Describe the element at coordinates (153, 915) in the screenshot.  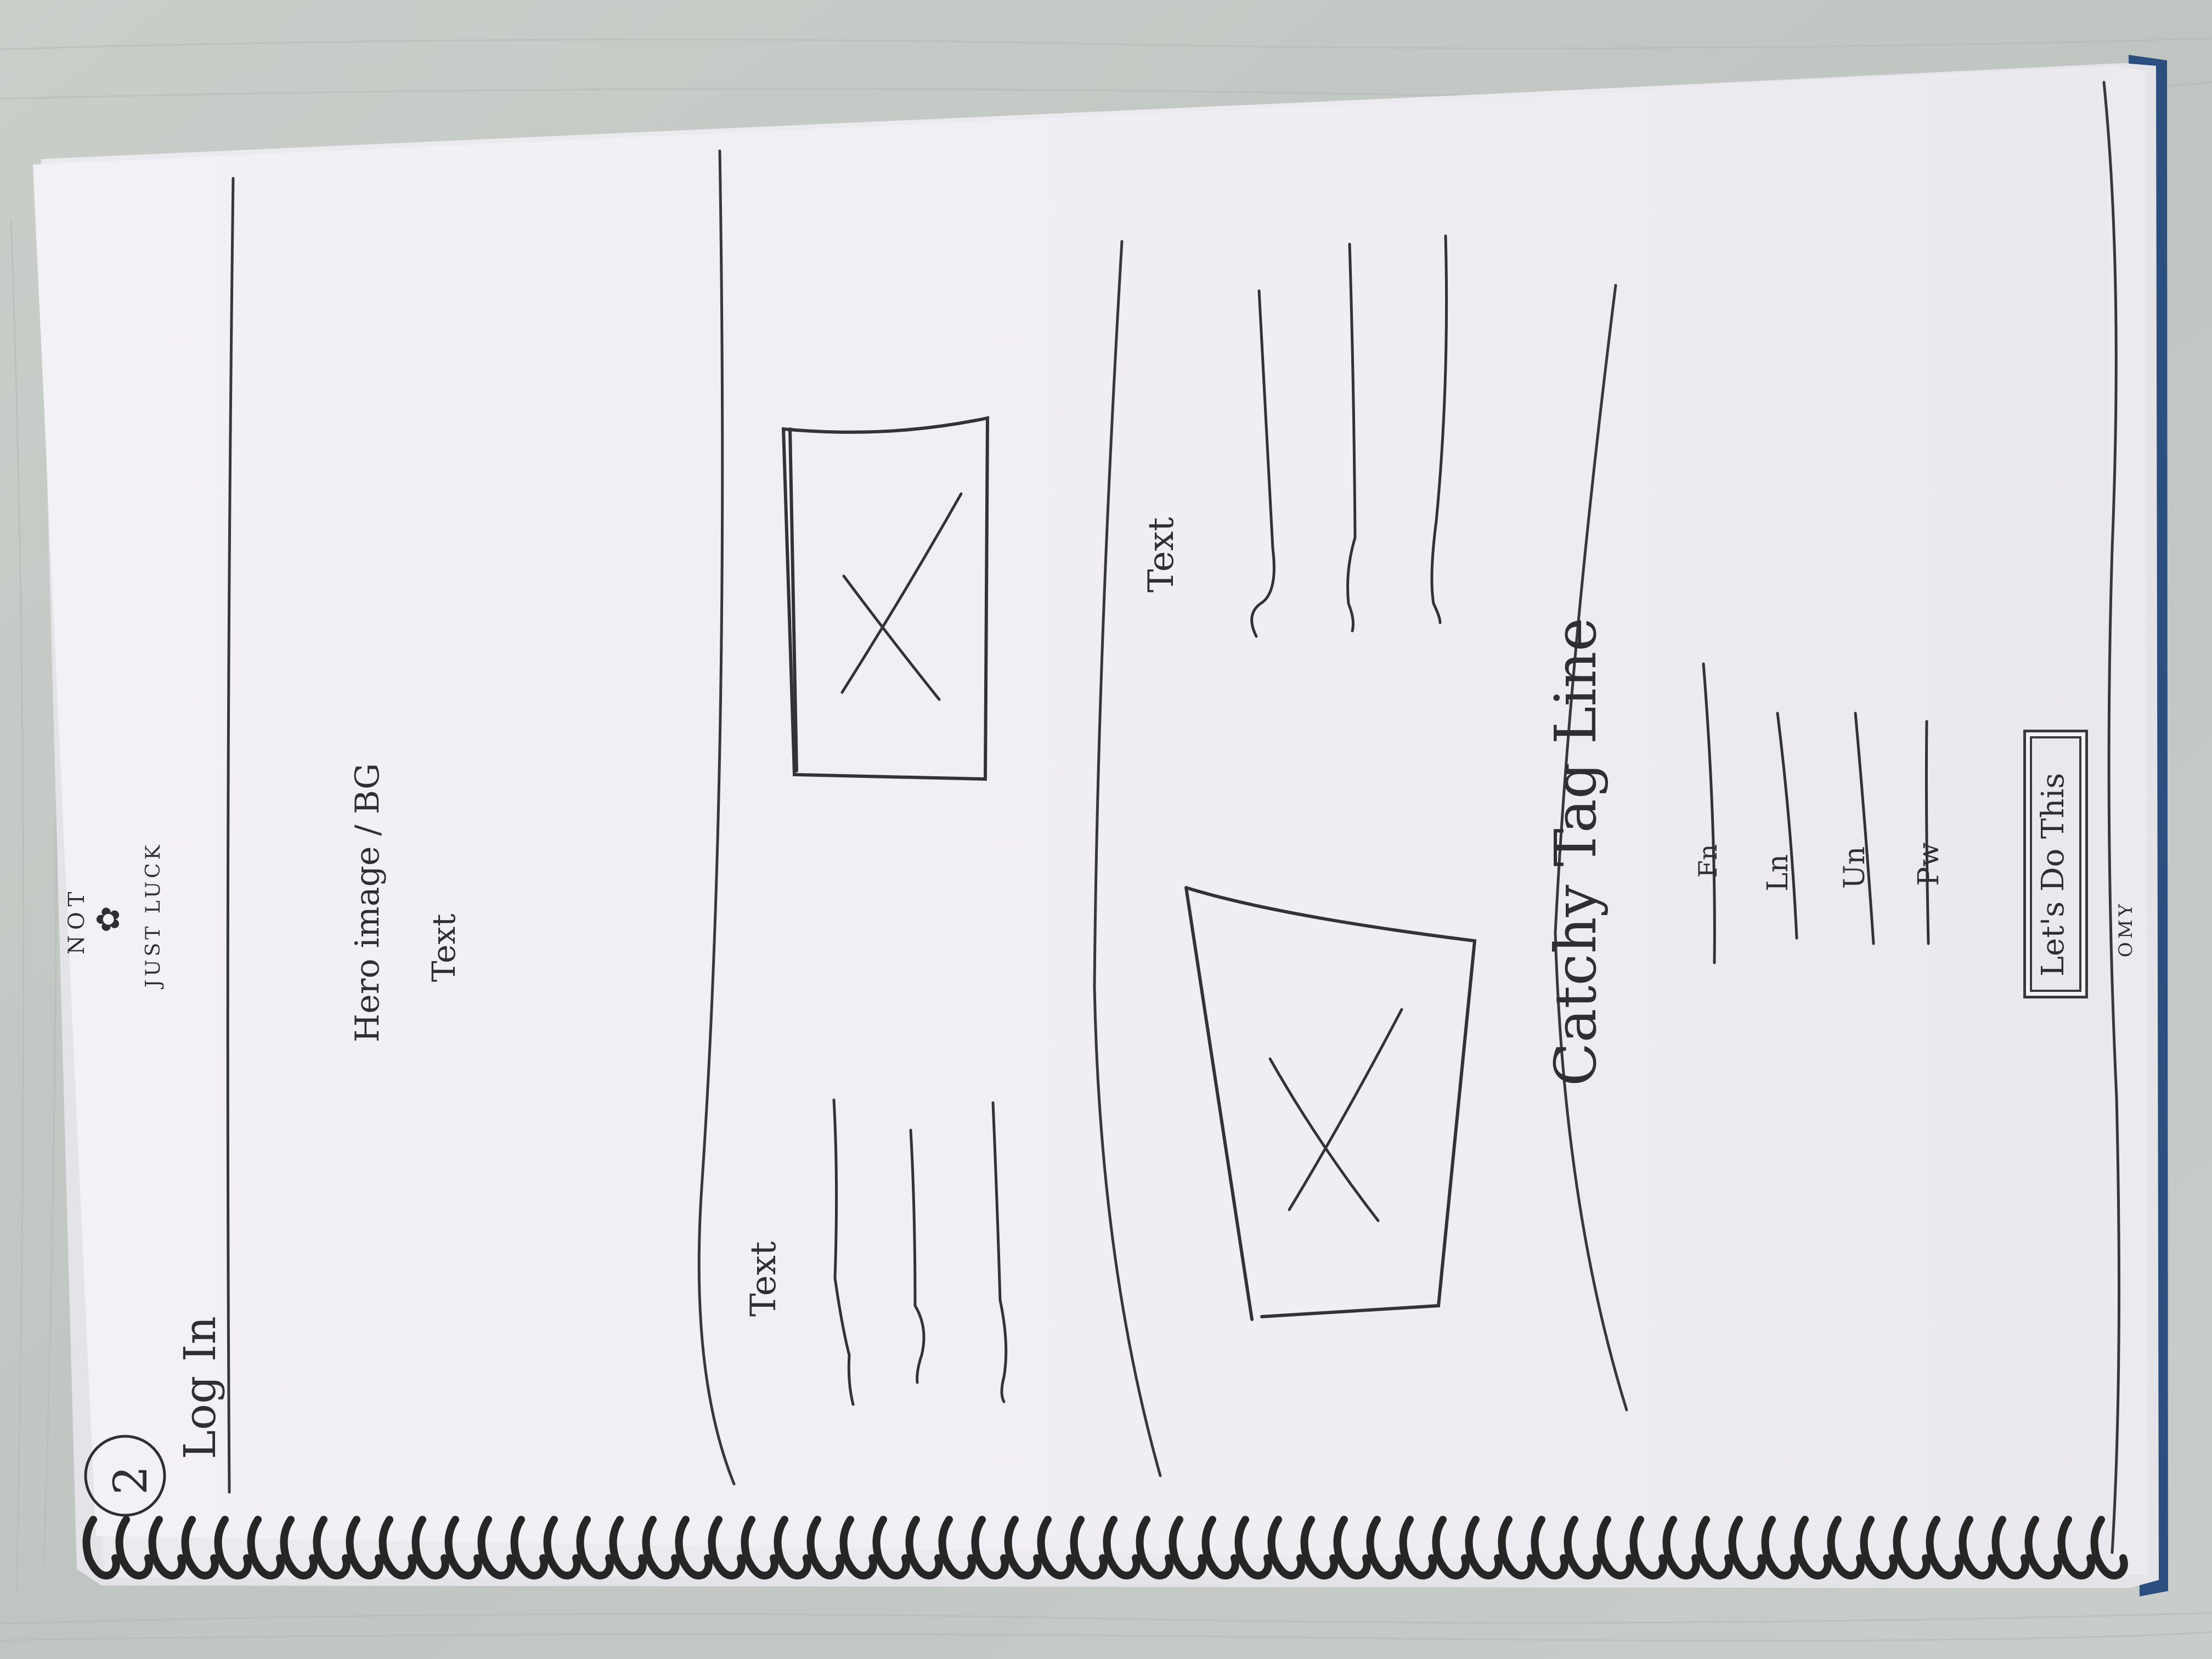
I see `logo-caption-bottom: JUST LUCK` at that location.